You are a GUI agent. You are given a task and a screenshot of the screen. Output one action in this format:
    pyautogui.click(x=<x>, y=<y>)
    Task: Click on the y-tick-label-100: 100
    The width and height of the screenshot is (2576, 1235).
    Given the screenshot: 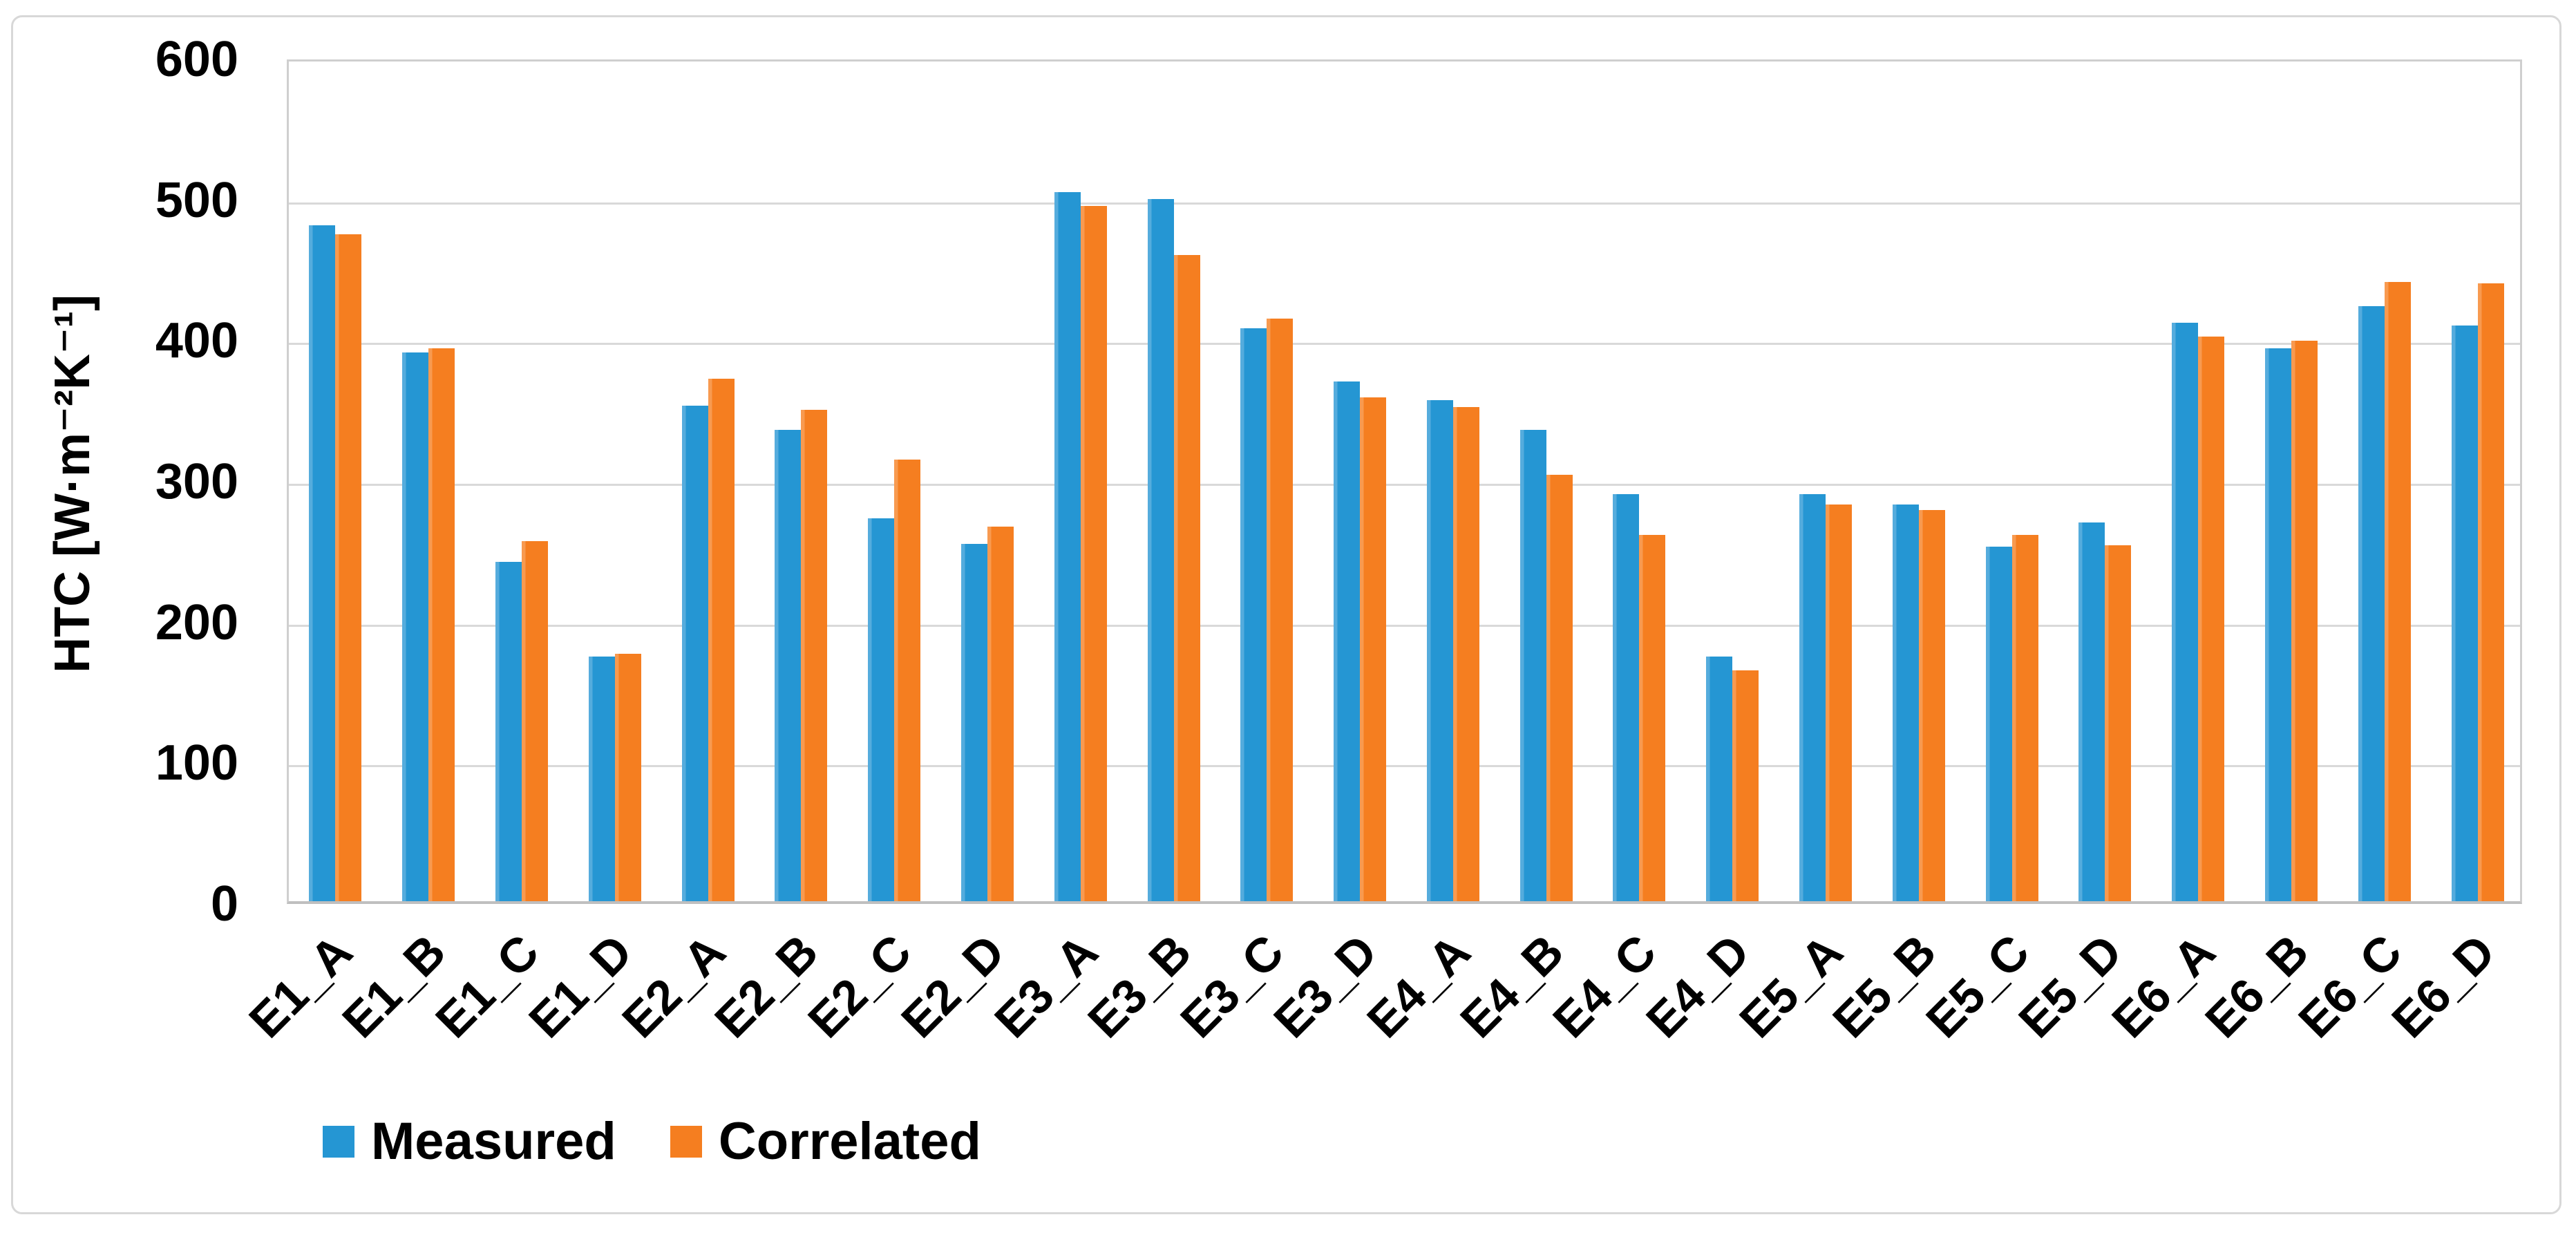 What is the action you would take?
    pyautogui.click(x=196, y=763)
    